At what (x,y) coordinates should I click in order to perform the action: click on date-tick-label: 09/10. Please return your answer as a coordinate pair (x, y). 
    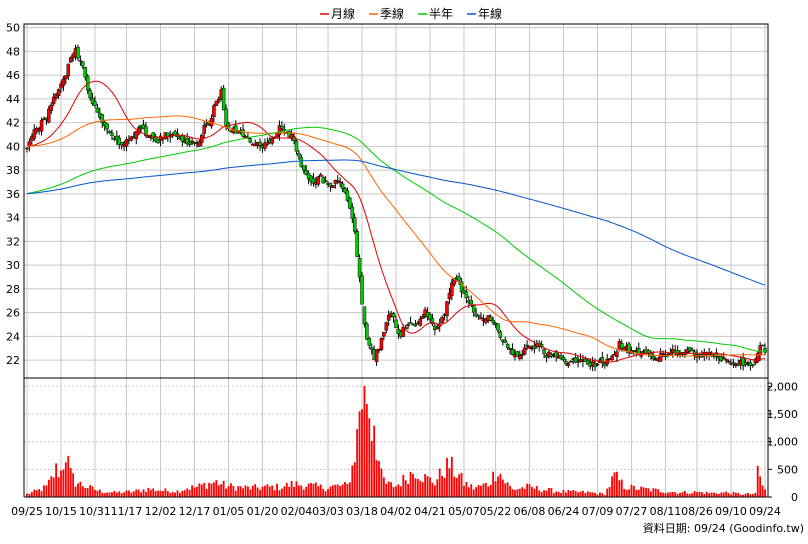
    Looking at the image, I should click on (731, 511).